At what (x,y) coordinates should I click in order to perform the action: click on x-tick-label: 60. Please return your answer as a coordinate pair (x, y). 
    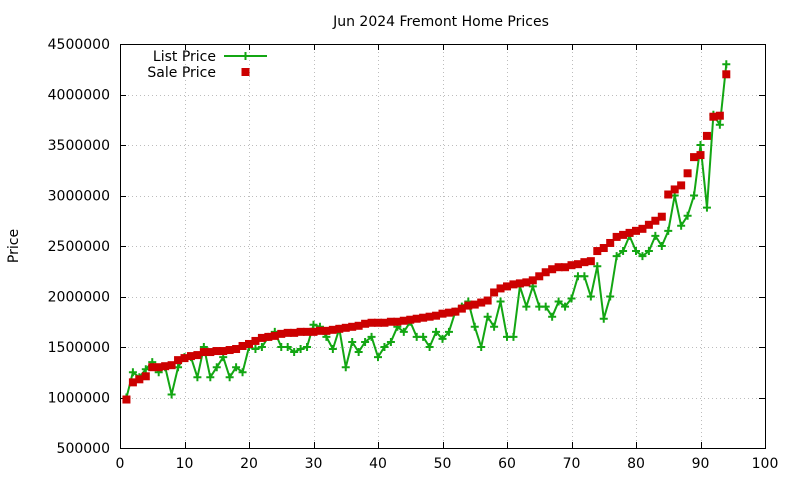
    Looking at the image, I should click on (507, 464).